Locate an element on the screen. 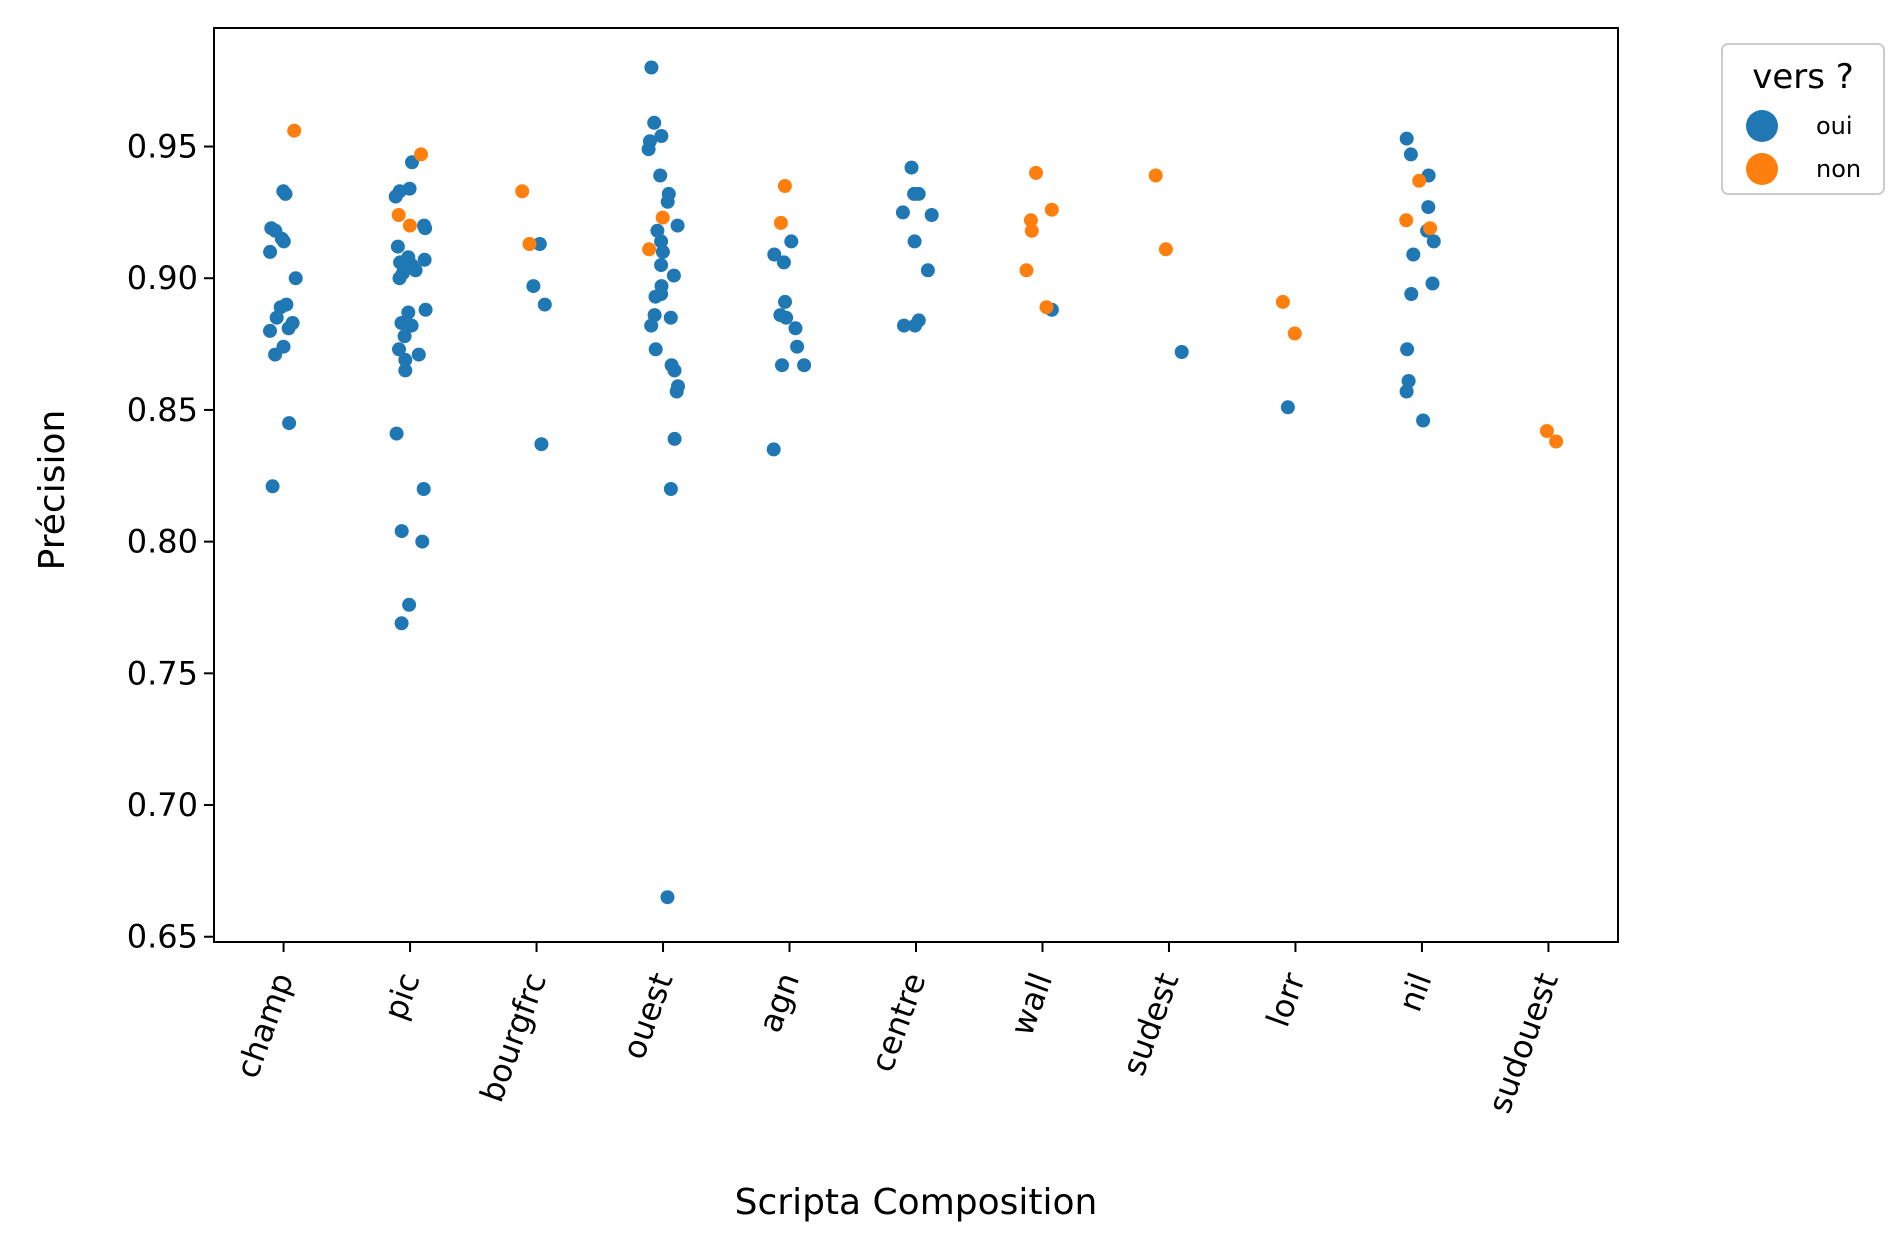  x-tick-label-ouest: ouest is located at coordinates (647, 1016).